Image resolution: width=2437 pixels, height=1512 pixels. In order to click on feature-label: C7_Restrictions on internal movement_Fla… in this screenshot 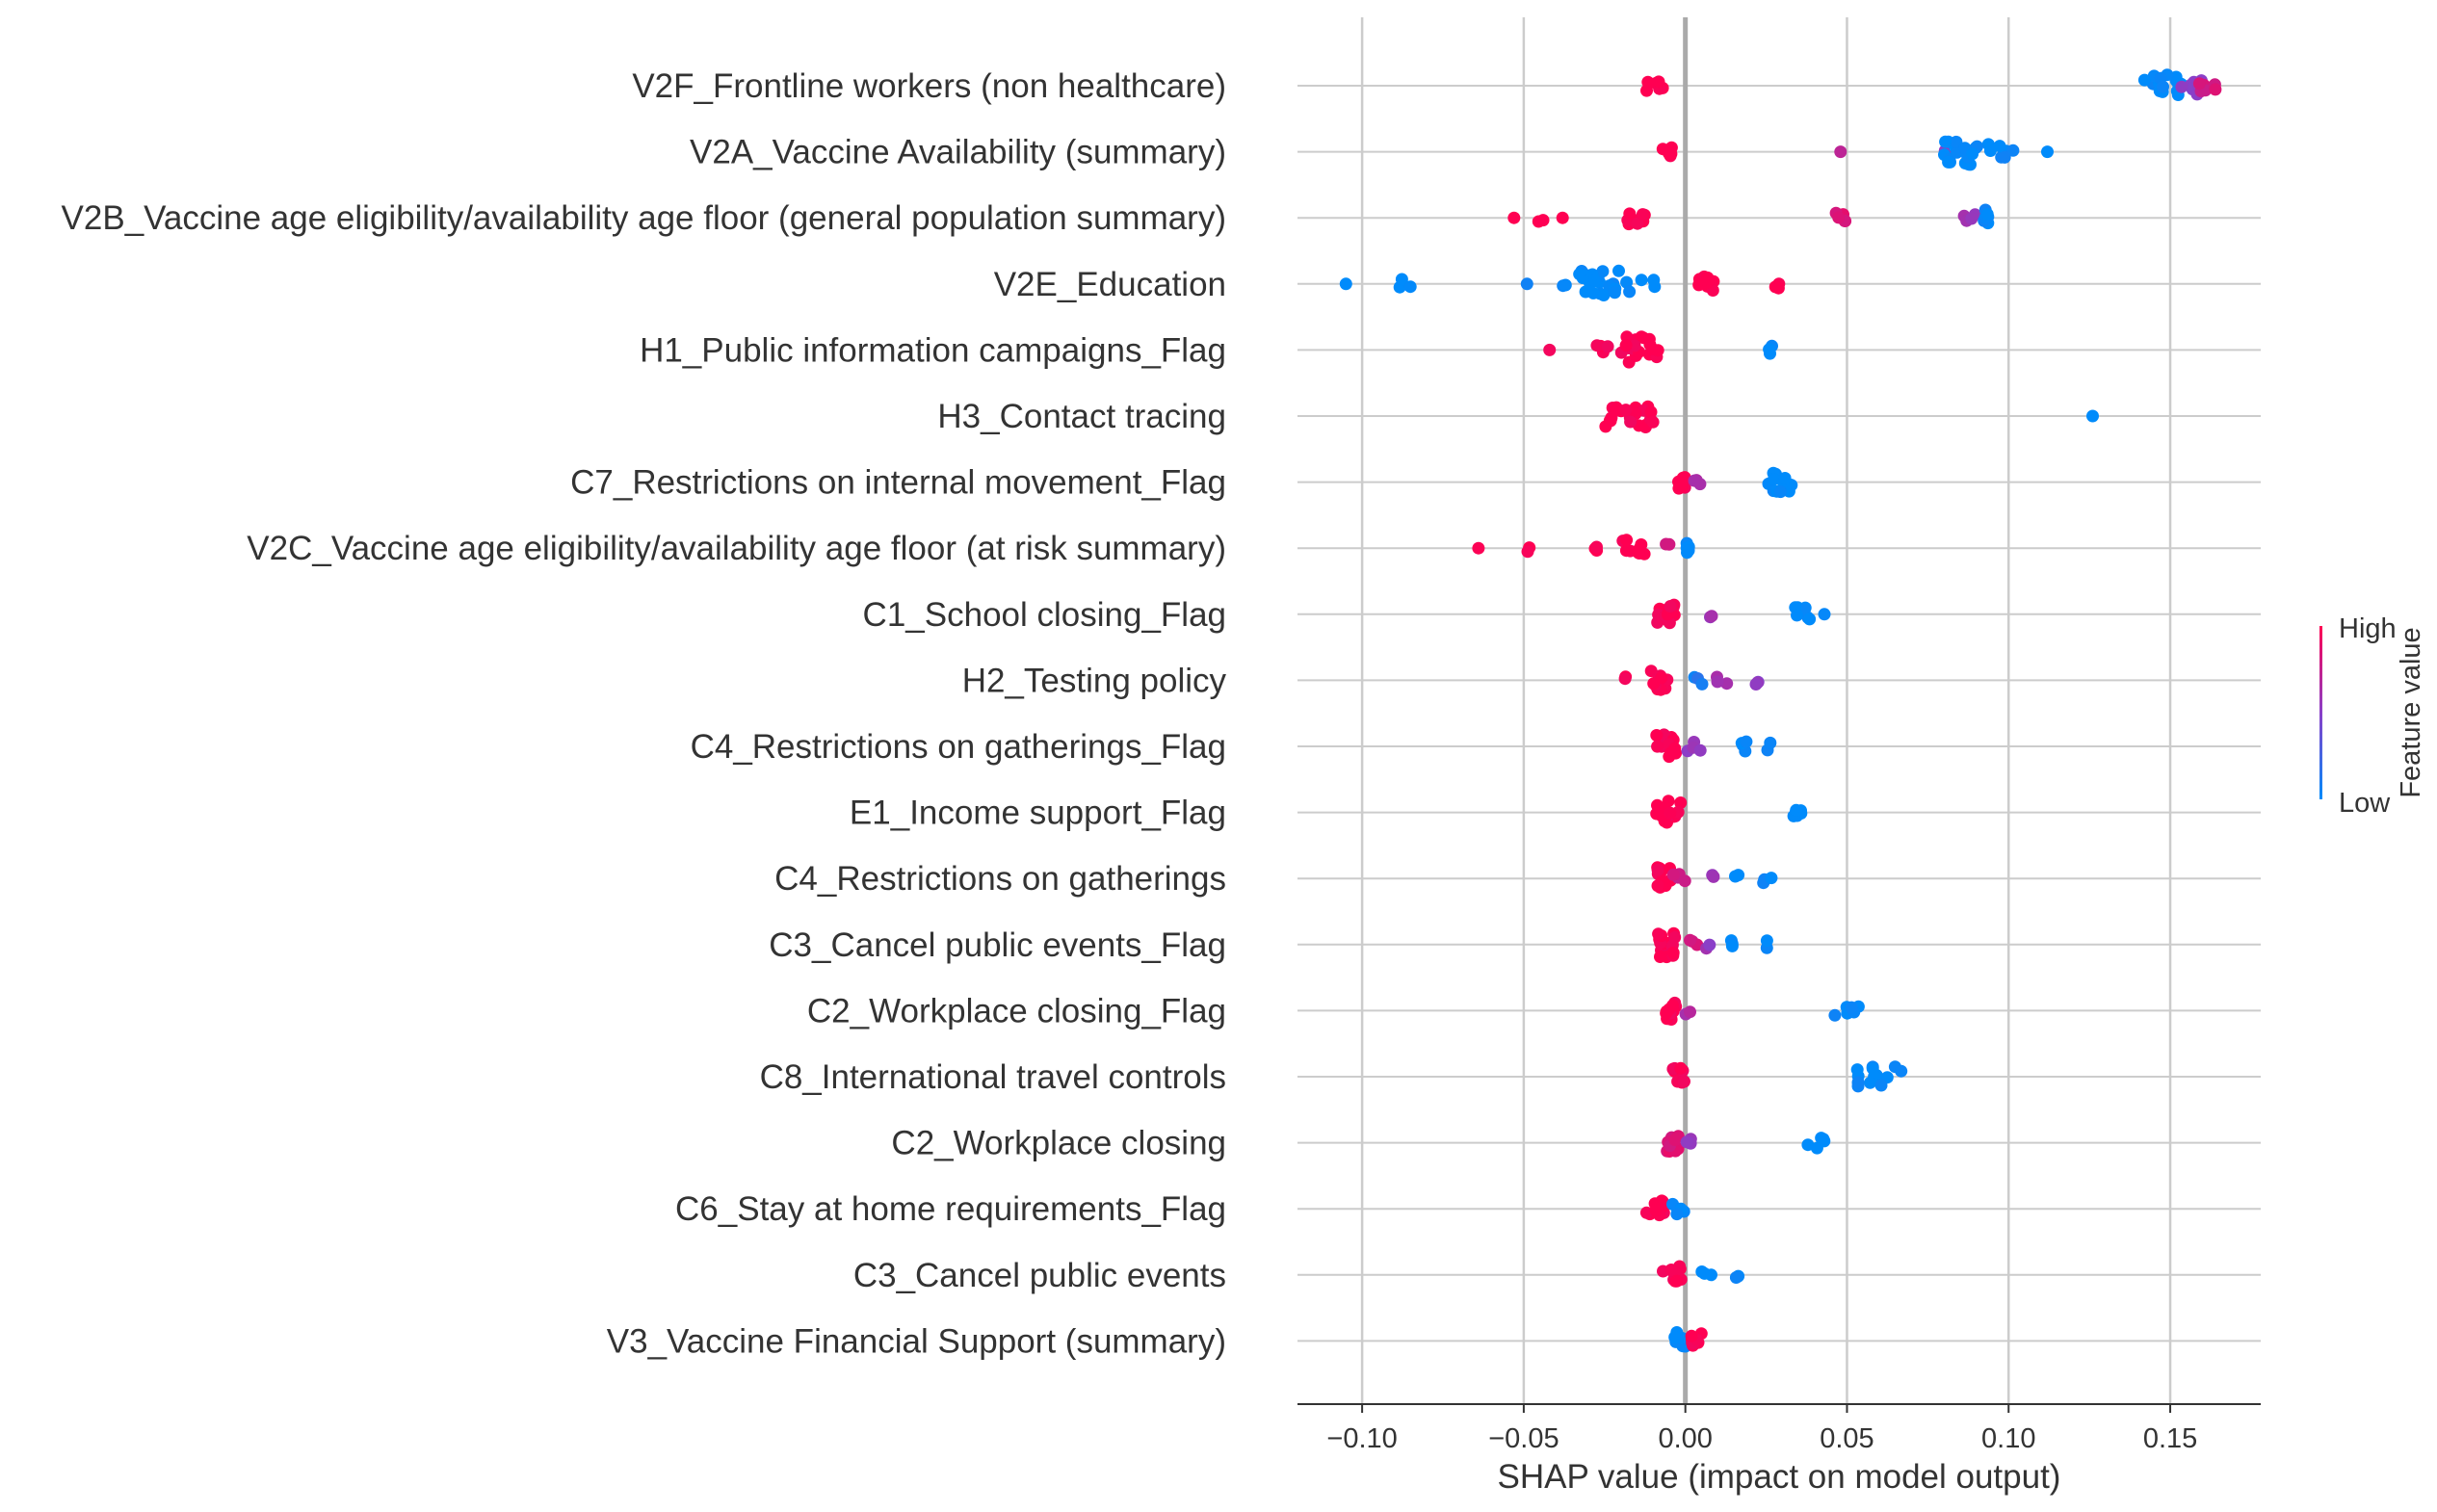, I will do `click(898, 483)`.